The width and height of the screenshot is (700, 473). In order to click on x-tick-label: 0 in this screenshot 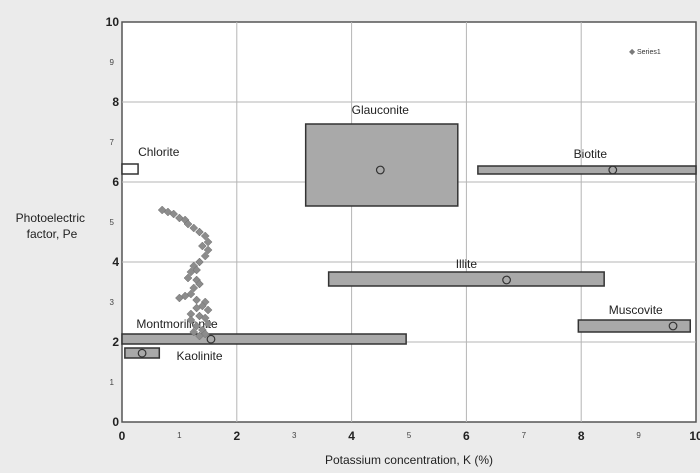, I will do `click(122, 436)`.